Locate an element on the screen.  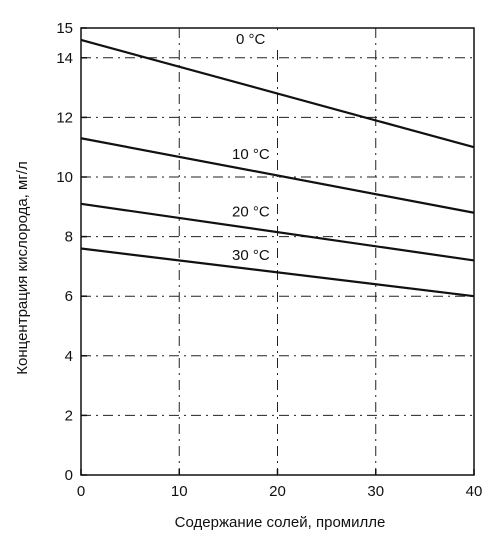
y-tick-label: 15 is located at coordinates (64, 28).